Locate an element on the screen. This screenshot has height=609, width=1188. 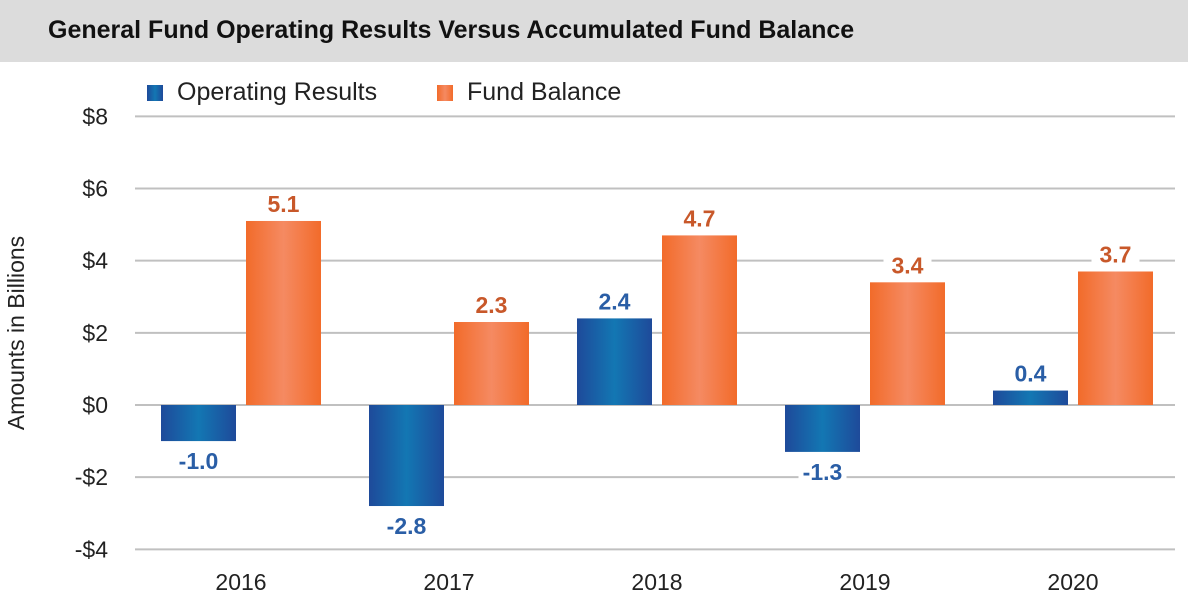
legend-operating-results: Operating Results is located at coordinates (262, 92).